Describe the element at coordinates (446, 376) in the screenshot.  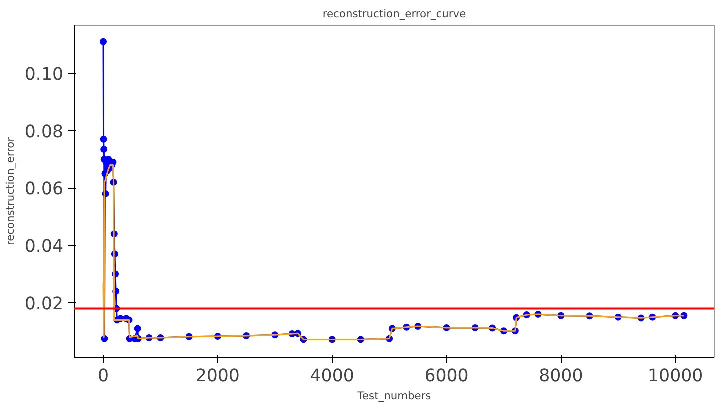
I see `x-tick-label: 6000` at that location.